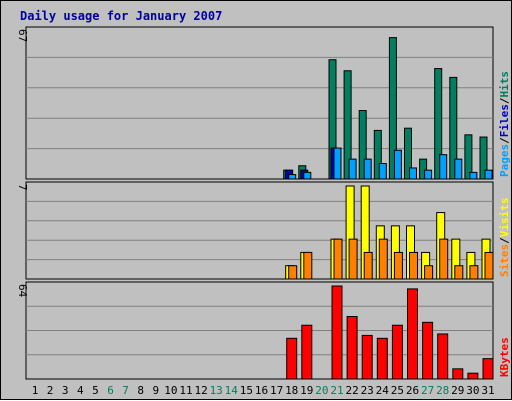 This screenshot has height=401, width=512. What do you see at coordinates (22, 35) in the screenshot?
I see `panel-hits-files-pages-scale-label: 67` at bounding box center [22, 35].